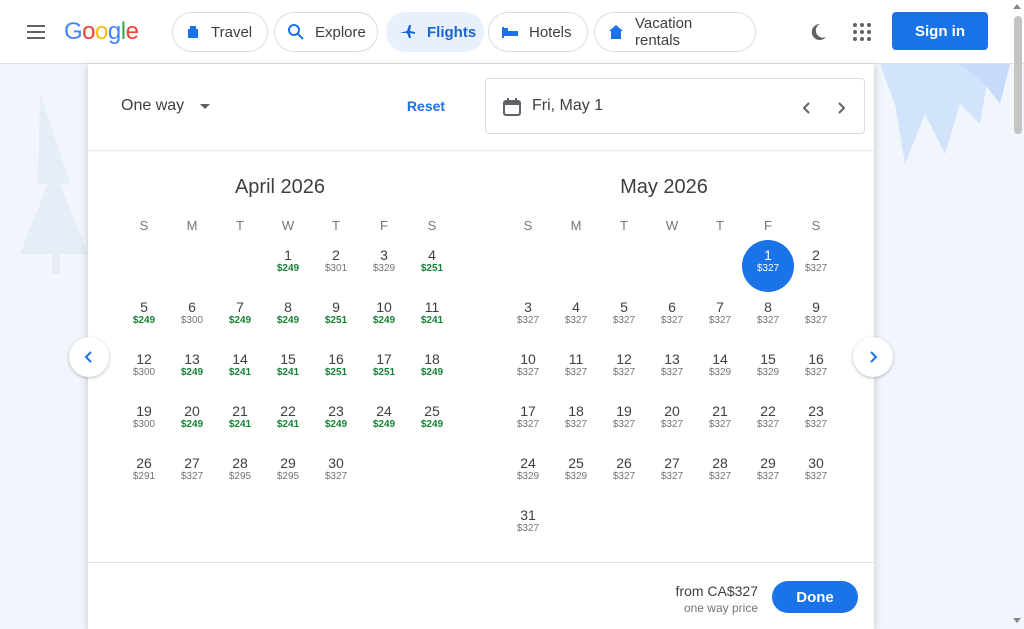 The image size is (1024, 629). What do you see at coordinates (432, 372) in the screenshot?
I see `calendar-day: 18 $249` at bounding box center [432, 372].